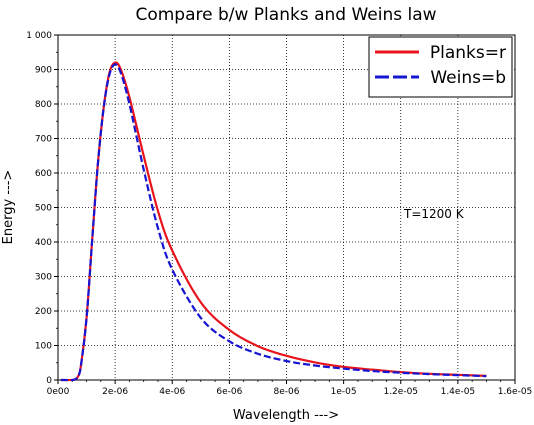  What do you see at coordinates (434, 214) in the screenshot?
I see `temperature-annotation: T=1200 K` at bounding box center [434, 214].